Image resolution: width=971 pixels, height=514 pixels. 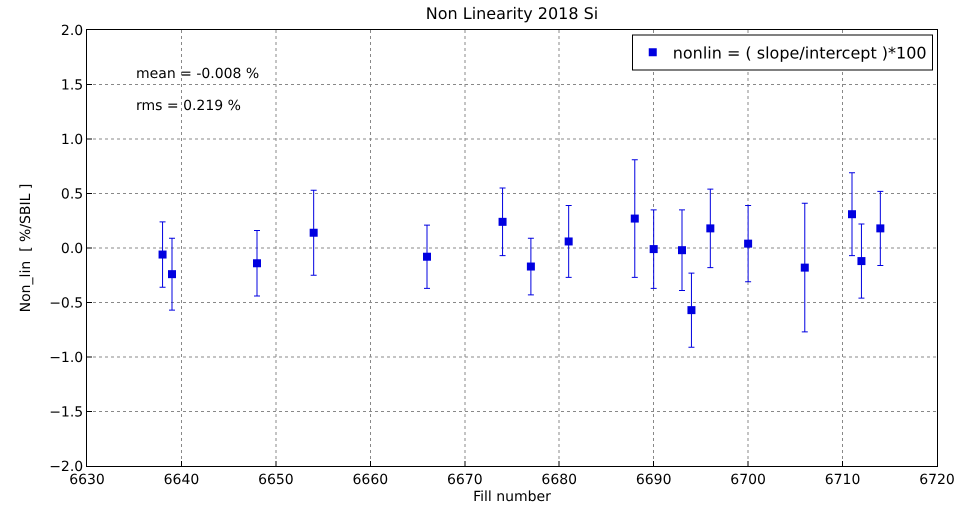 What do you see at coordinates (842, 480) in the screenshot?
I see `x-tick-label: 6710` at bounding box center [842, 480].